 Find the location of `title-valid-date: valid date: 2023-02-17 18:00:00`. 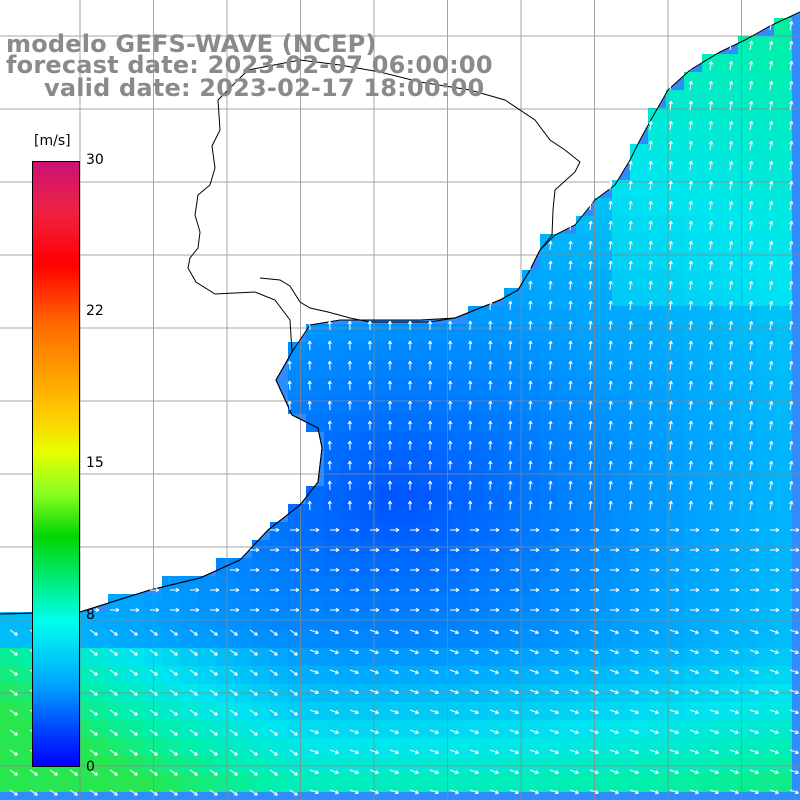

title-valid-date: valid date: 2023-02-17 18:00:00 is located at coordinates (264, 88).